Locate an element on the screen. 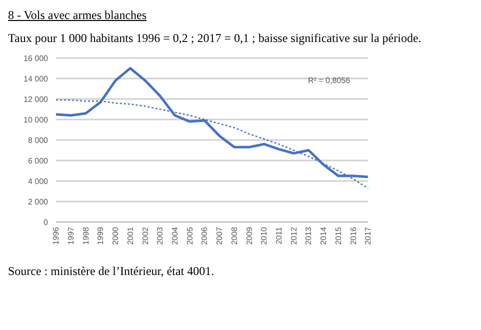 This screenshot has width=481, height=330. y-tick-label: 2 000 is located at coordinates (38, 201).